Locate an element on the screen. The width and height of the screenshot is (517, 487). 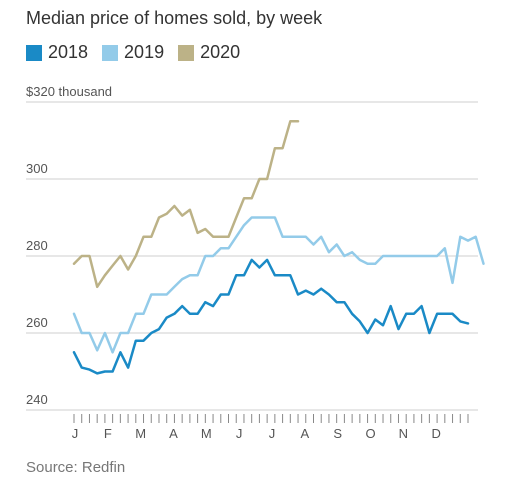
x-month-label: S is located at coordinates (337, 433).